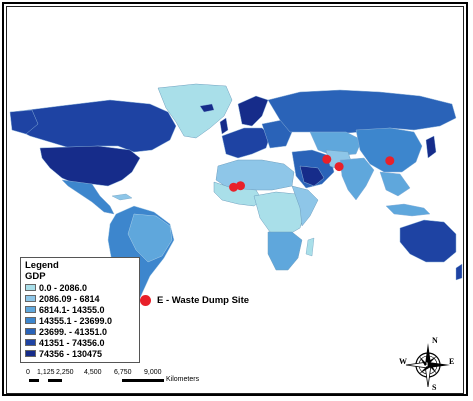 This screenshot has height=401, width=473. I want to click on legend-item-label: 14355.1 - 23699.0, so click(76, 320).